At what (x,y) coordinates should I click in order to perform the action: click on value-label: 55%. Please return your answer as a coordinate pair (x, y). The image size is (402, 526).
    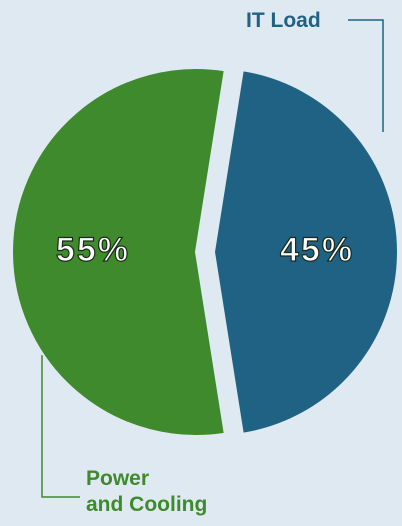
    Looking at the image, I should click on (93, 250).